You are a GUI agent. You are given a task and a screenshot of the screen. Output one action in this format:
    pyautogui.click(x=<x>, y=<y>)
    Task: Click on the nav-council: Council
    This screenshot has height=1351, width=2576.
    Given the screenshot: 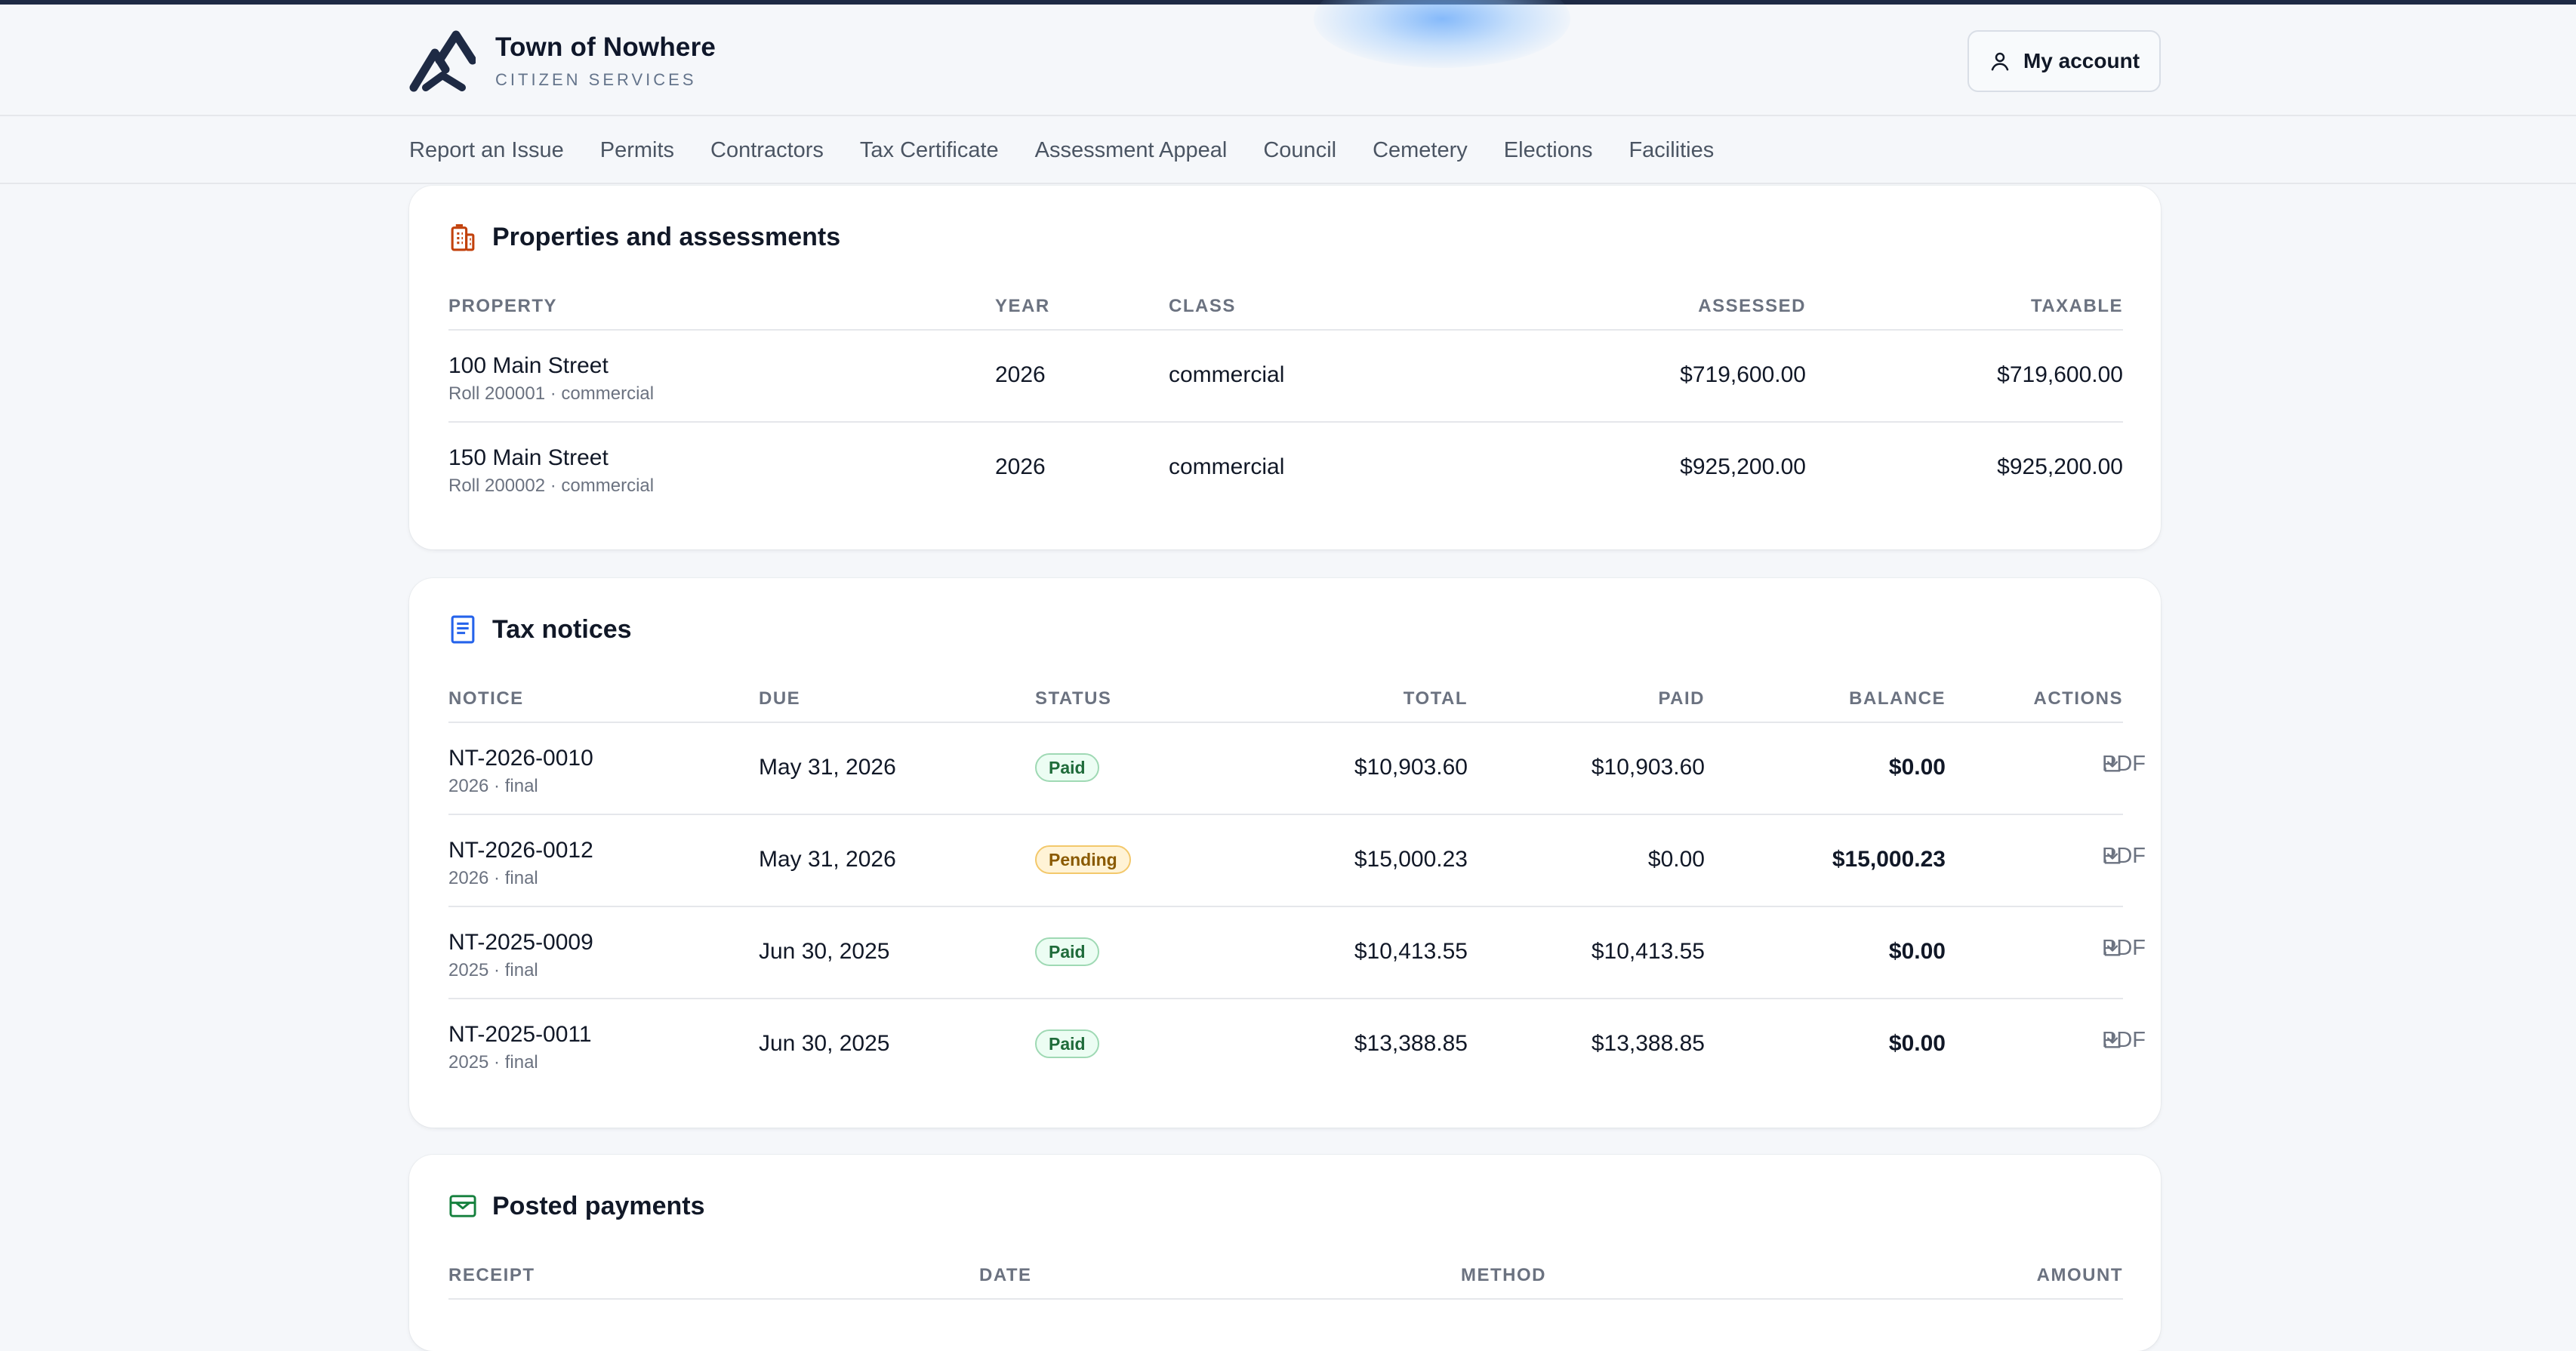 What is the action you would take?
    pyautogui.click(x=1300, y=149)
    